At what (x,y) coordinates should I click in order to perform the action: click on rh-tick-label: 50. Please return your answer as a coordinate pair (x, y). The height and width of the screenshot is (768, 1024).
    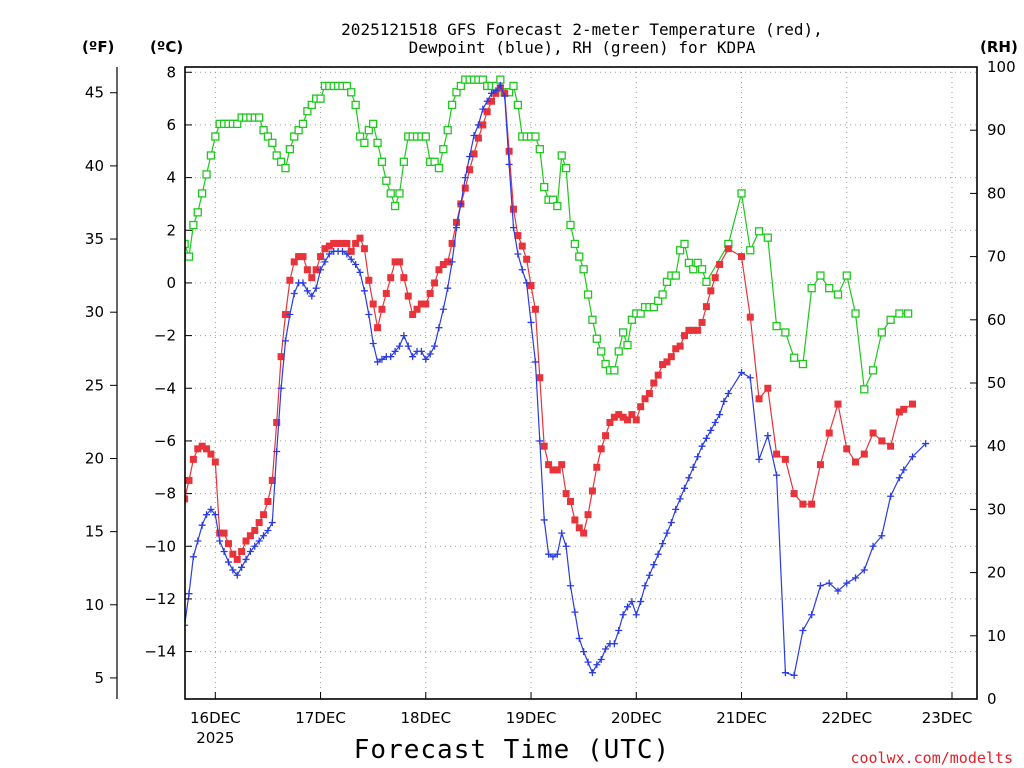
    Looking at the image, I should click on (996, 383).